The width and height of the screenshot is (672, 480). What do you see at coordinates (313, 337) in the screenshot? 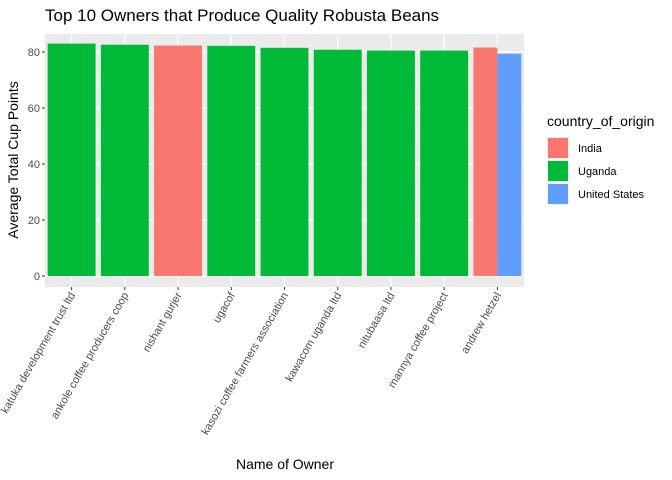
I see `x-tick-label: kawacom uganda ltd` at bounding box center [313, 337].